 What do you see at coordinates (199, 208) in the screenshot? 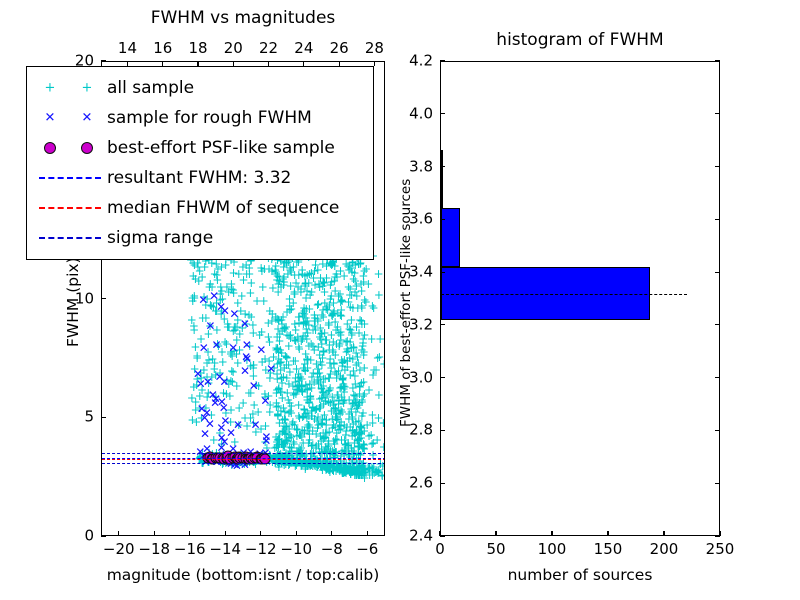
I see `legend-item: median FHWM of sequence` at bounding box center [199, 208].